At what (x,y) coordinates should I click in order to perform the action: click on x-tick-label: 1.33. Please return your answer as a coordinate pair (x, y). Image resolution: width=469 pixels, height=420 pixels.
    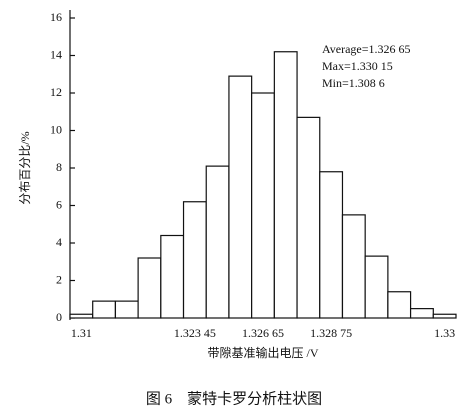
    Looking at the image, I should click on (444, 333).